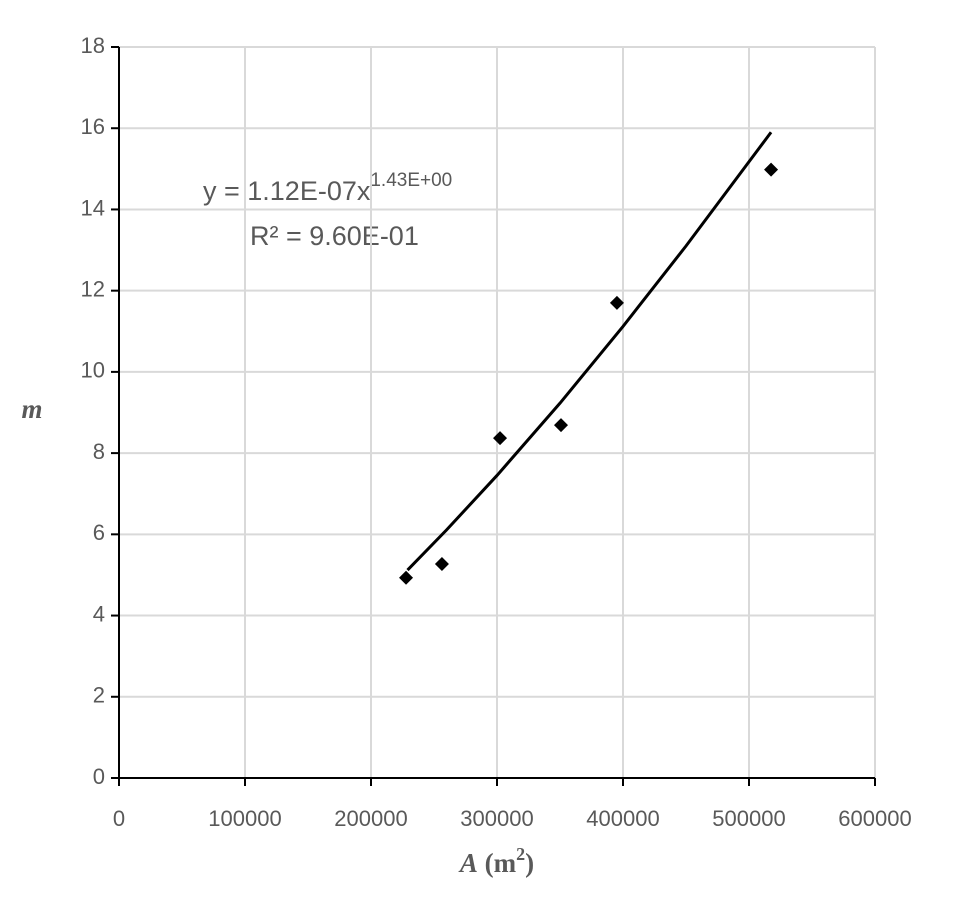 The image size is (955, 906). What do you see at coordinates (31, 409) in the screenshot?
I see `y-axis-label: m` at bounding box center [31, 409].